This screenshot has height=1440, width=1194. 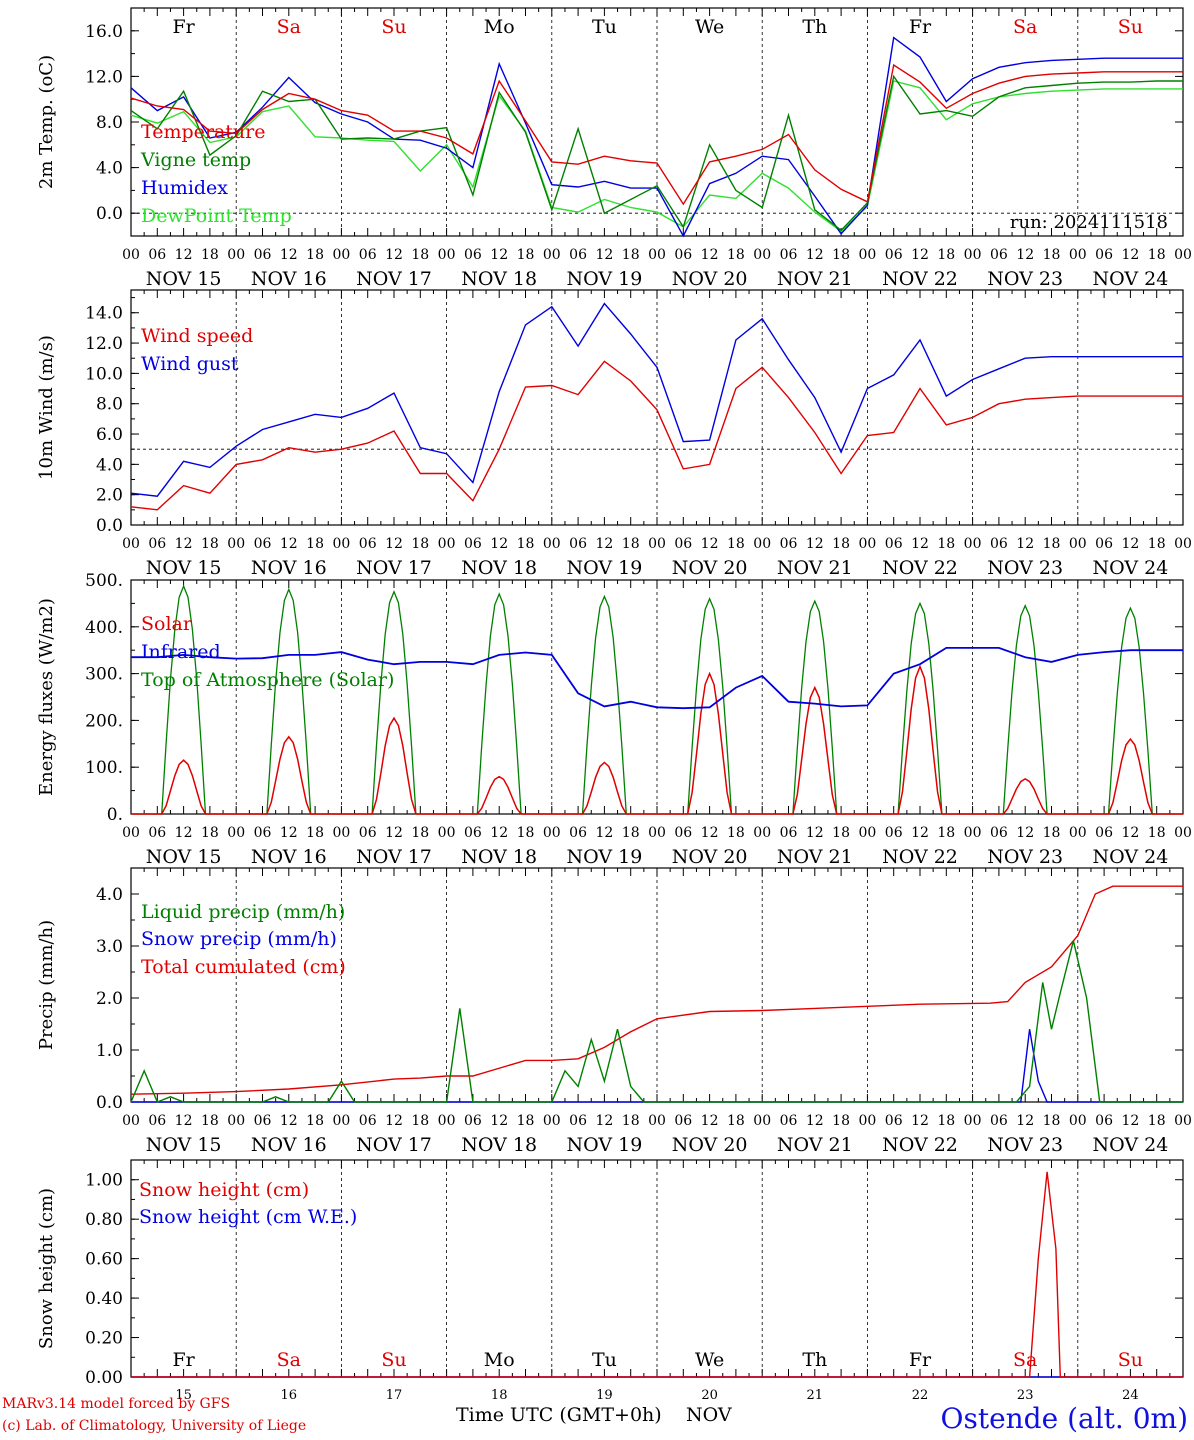 What do you see at coordinates (184, 1145) in the screenshot?
I see `date-label: NOV 15` at bounding box center [184, 1145].